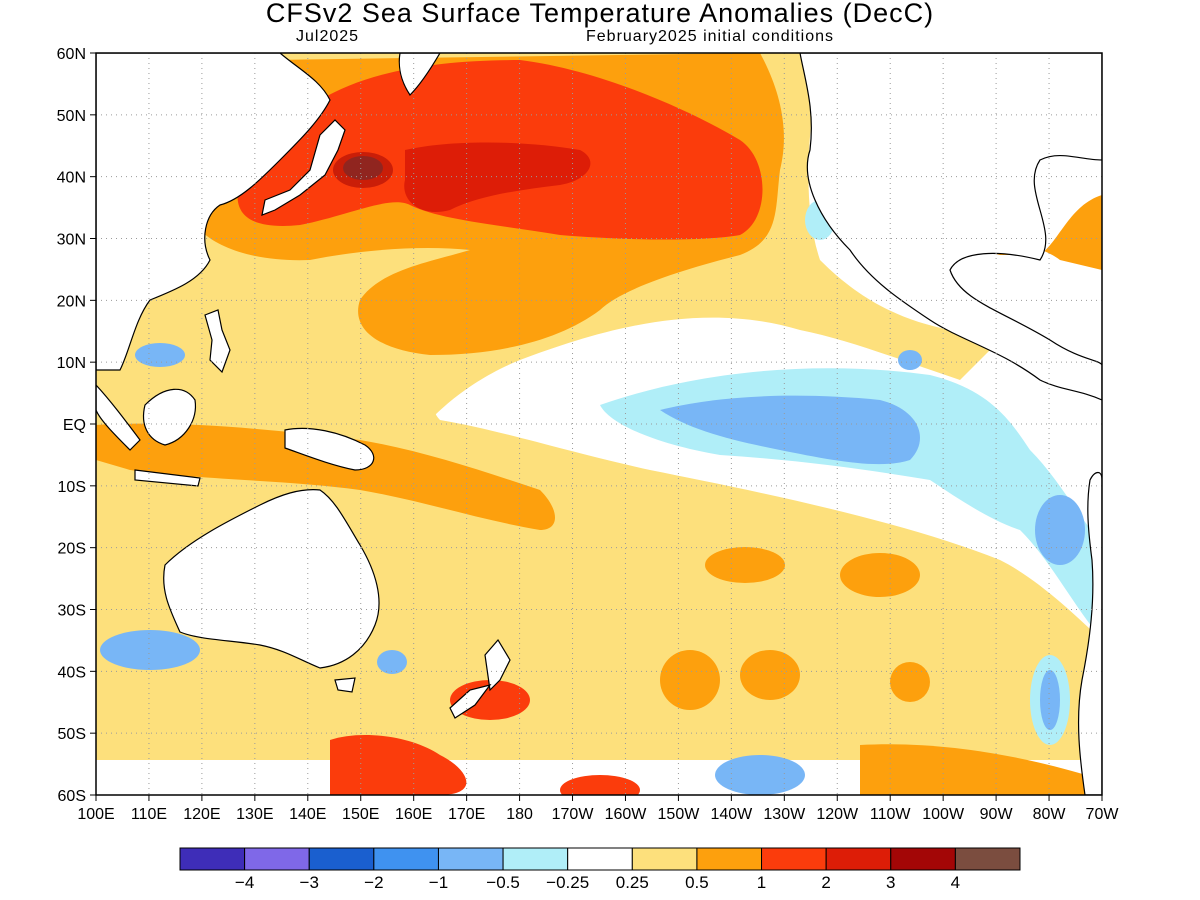 This screenshot has width=1200, height=900. Describe the element at coordinates (790, 430) in the screenshot. I see `anomaly-region-cold-equator` at that location.